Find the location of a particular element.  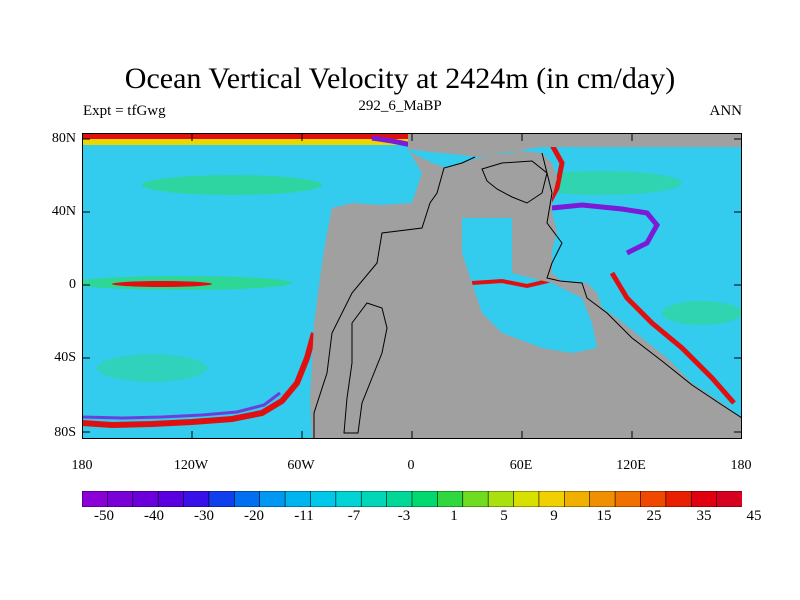

colorbar-label: -30 is located at coordinates (204, 516).